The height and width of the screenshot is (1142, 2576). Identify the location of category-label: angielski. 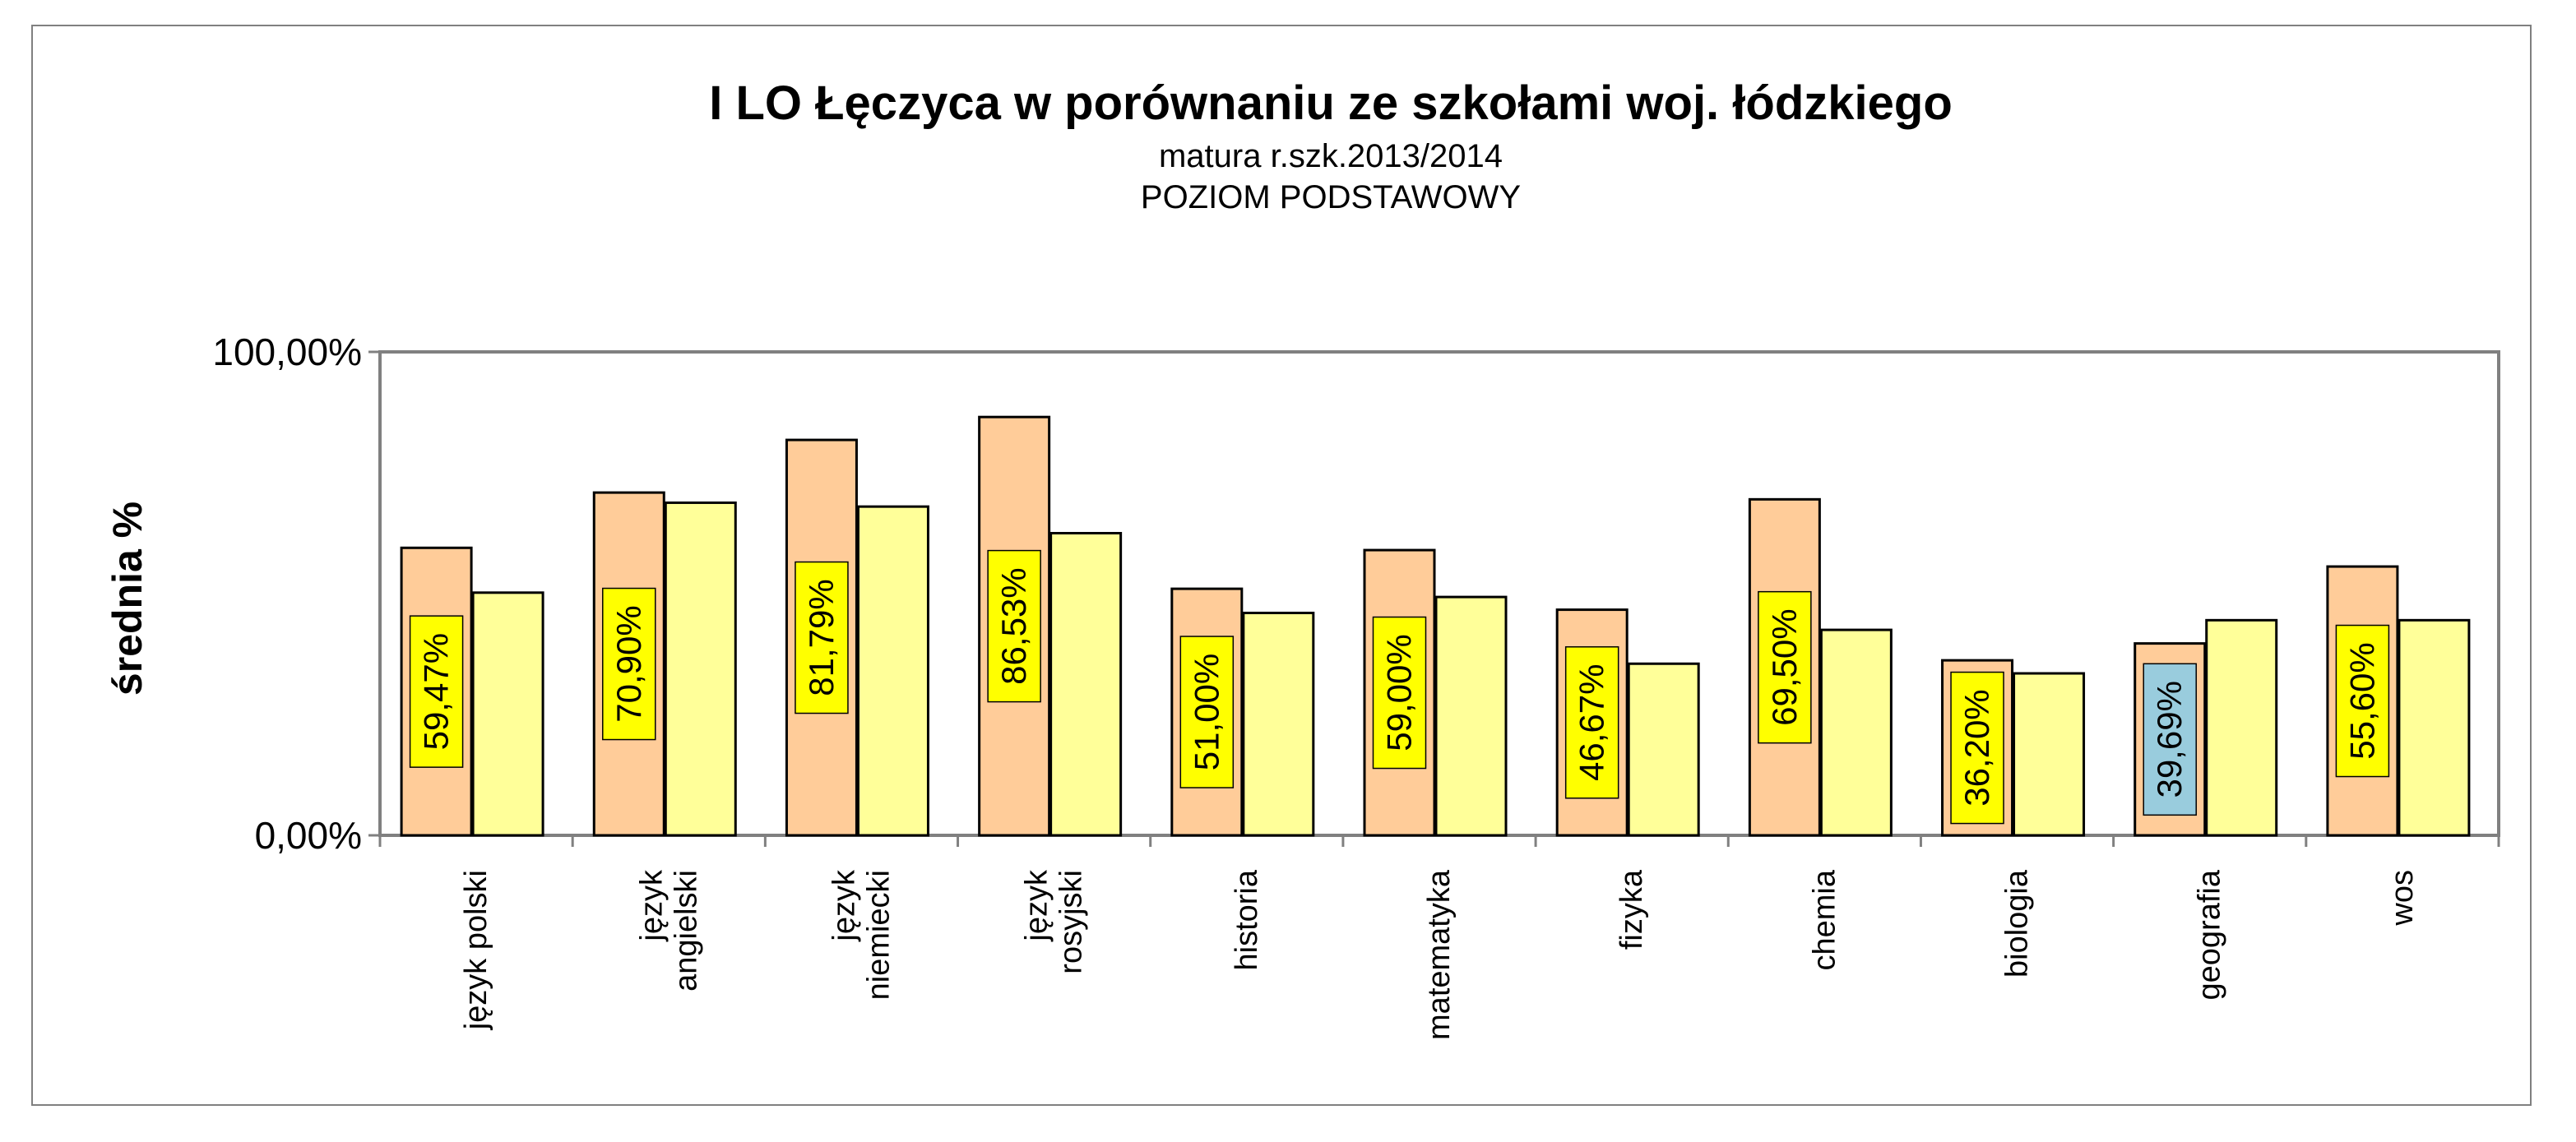
(686, 931).